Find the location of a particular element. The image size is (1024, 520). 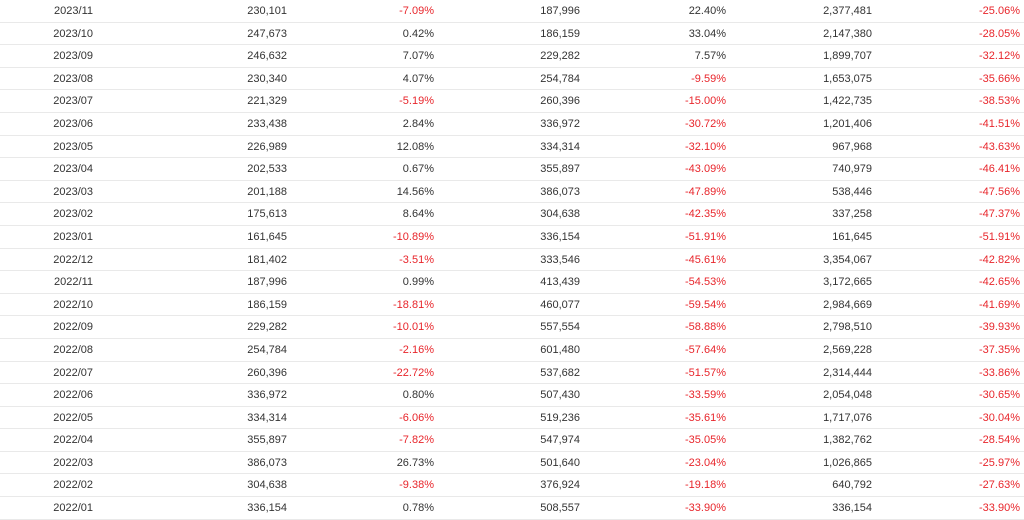

cumulative-cell: 336,154 is located at coordinates (852, 508).